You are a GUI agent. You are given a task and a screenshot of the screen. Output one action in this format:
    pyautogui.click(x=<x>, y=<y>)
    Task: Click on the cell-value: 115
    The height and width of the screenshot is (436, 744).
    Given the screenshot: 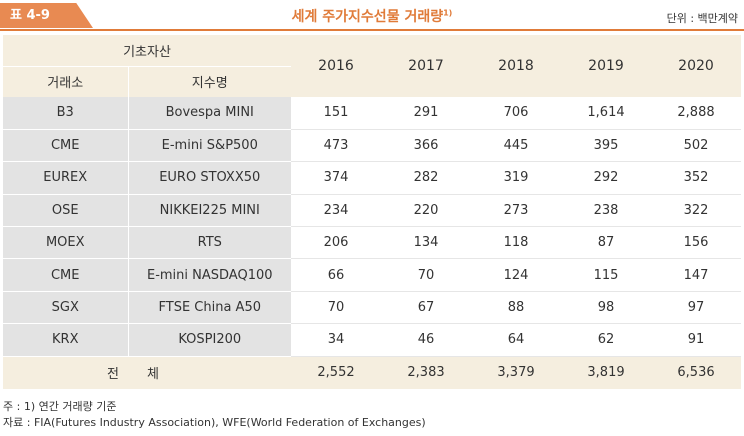 What is the action you would take?
    pyautogui.click(x=606, y=275)
    